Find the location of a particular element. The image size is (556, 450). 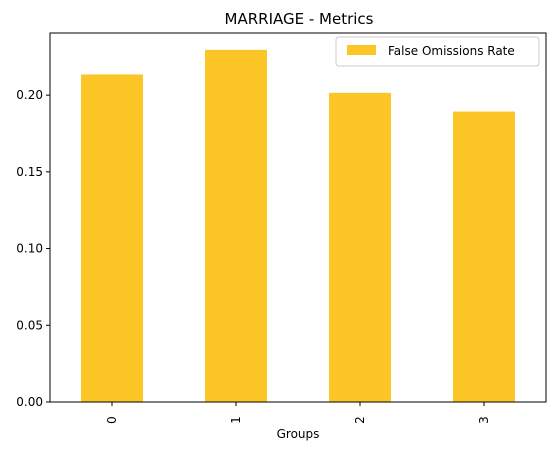

legend-swatch is located at coordinates (361, 50).